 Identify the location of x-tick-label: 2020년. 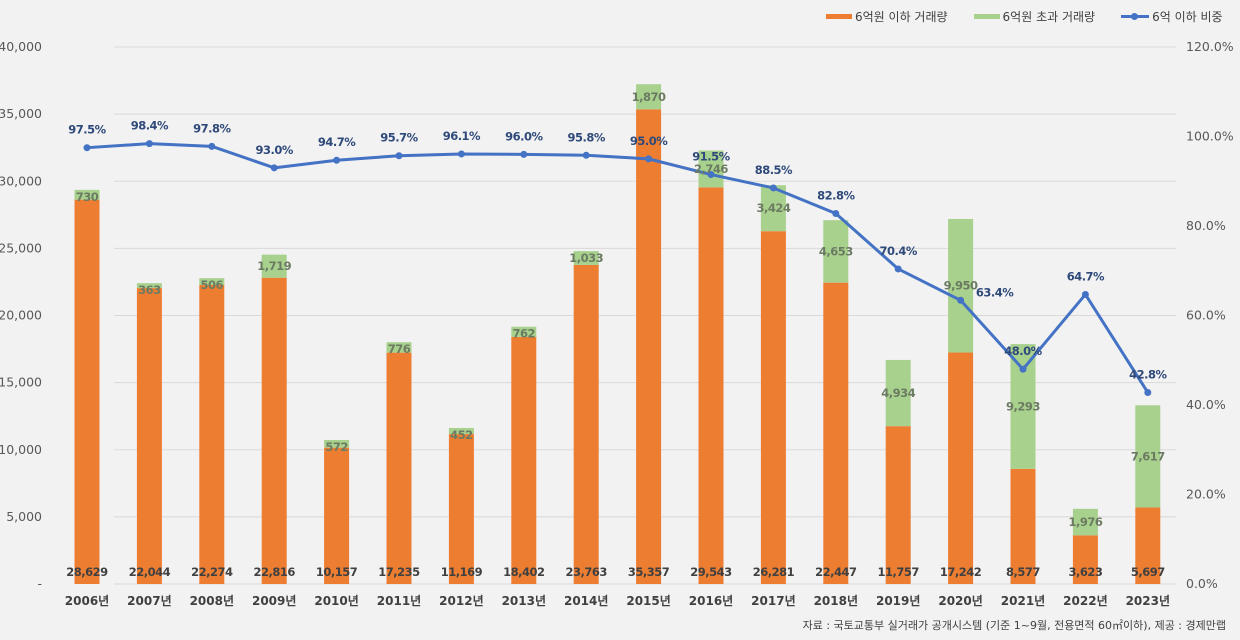
(960, 601).